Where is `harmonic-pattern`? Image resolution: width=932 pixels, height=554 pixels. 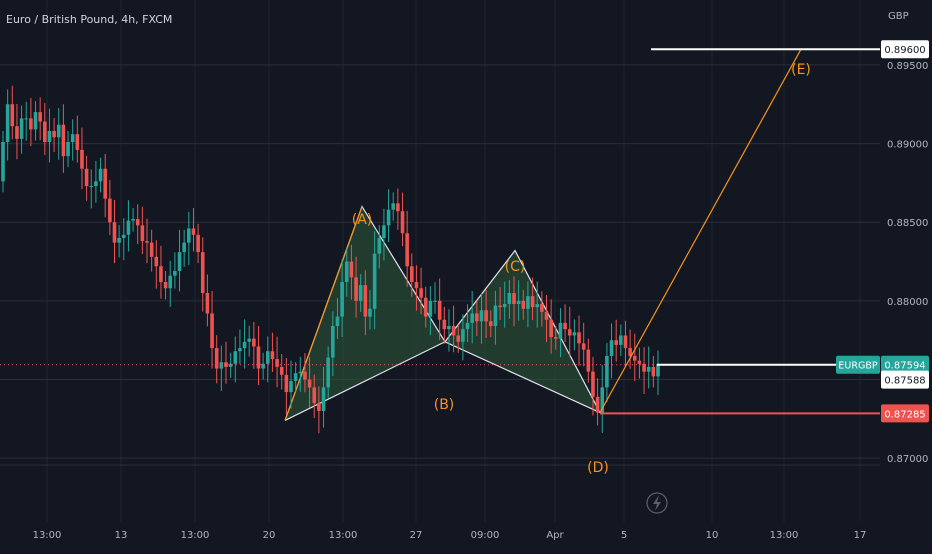 harmonic-pattern is located at coordinates (442, 313).